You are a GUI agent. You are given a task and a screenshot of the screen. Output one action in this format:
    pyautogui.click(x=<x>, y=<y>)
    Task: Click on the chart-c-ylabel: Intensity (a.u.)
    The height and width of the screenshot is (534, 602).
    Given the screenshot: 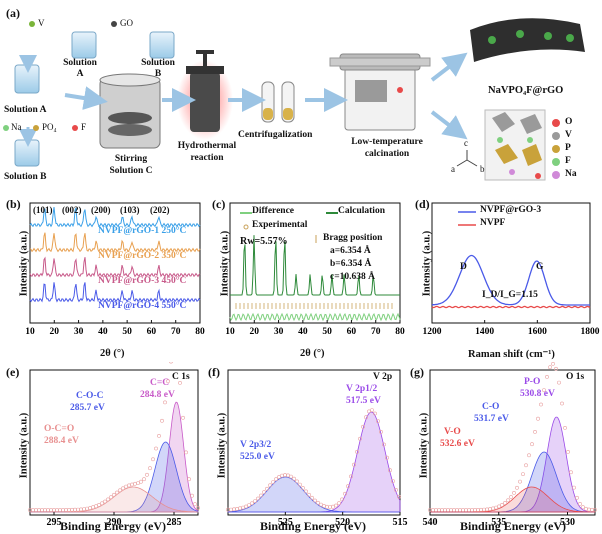 What is the action you would take?
    pyautogui.click(x=225, y=263)
    